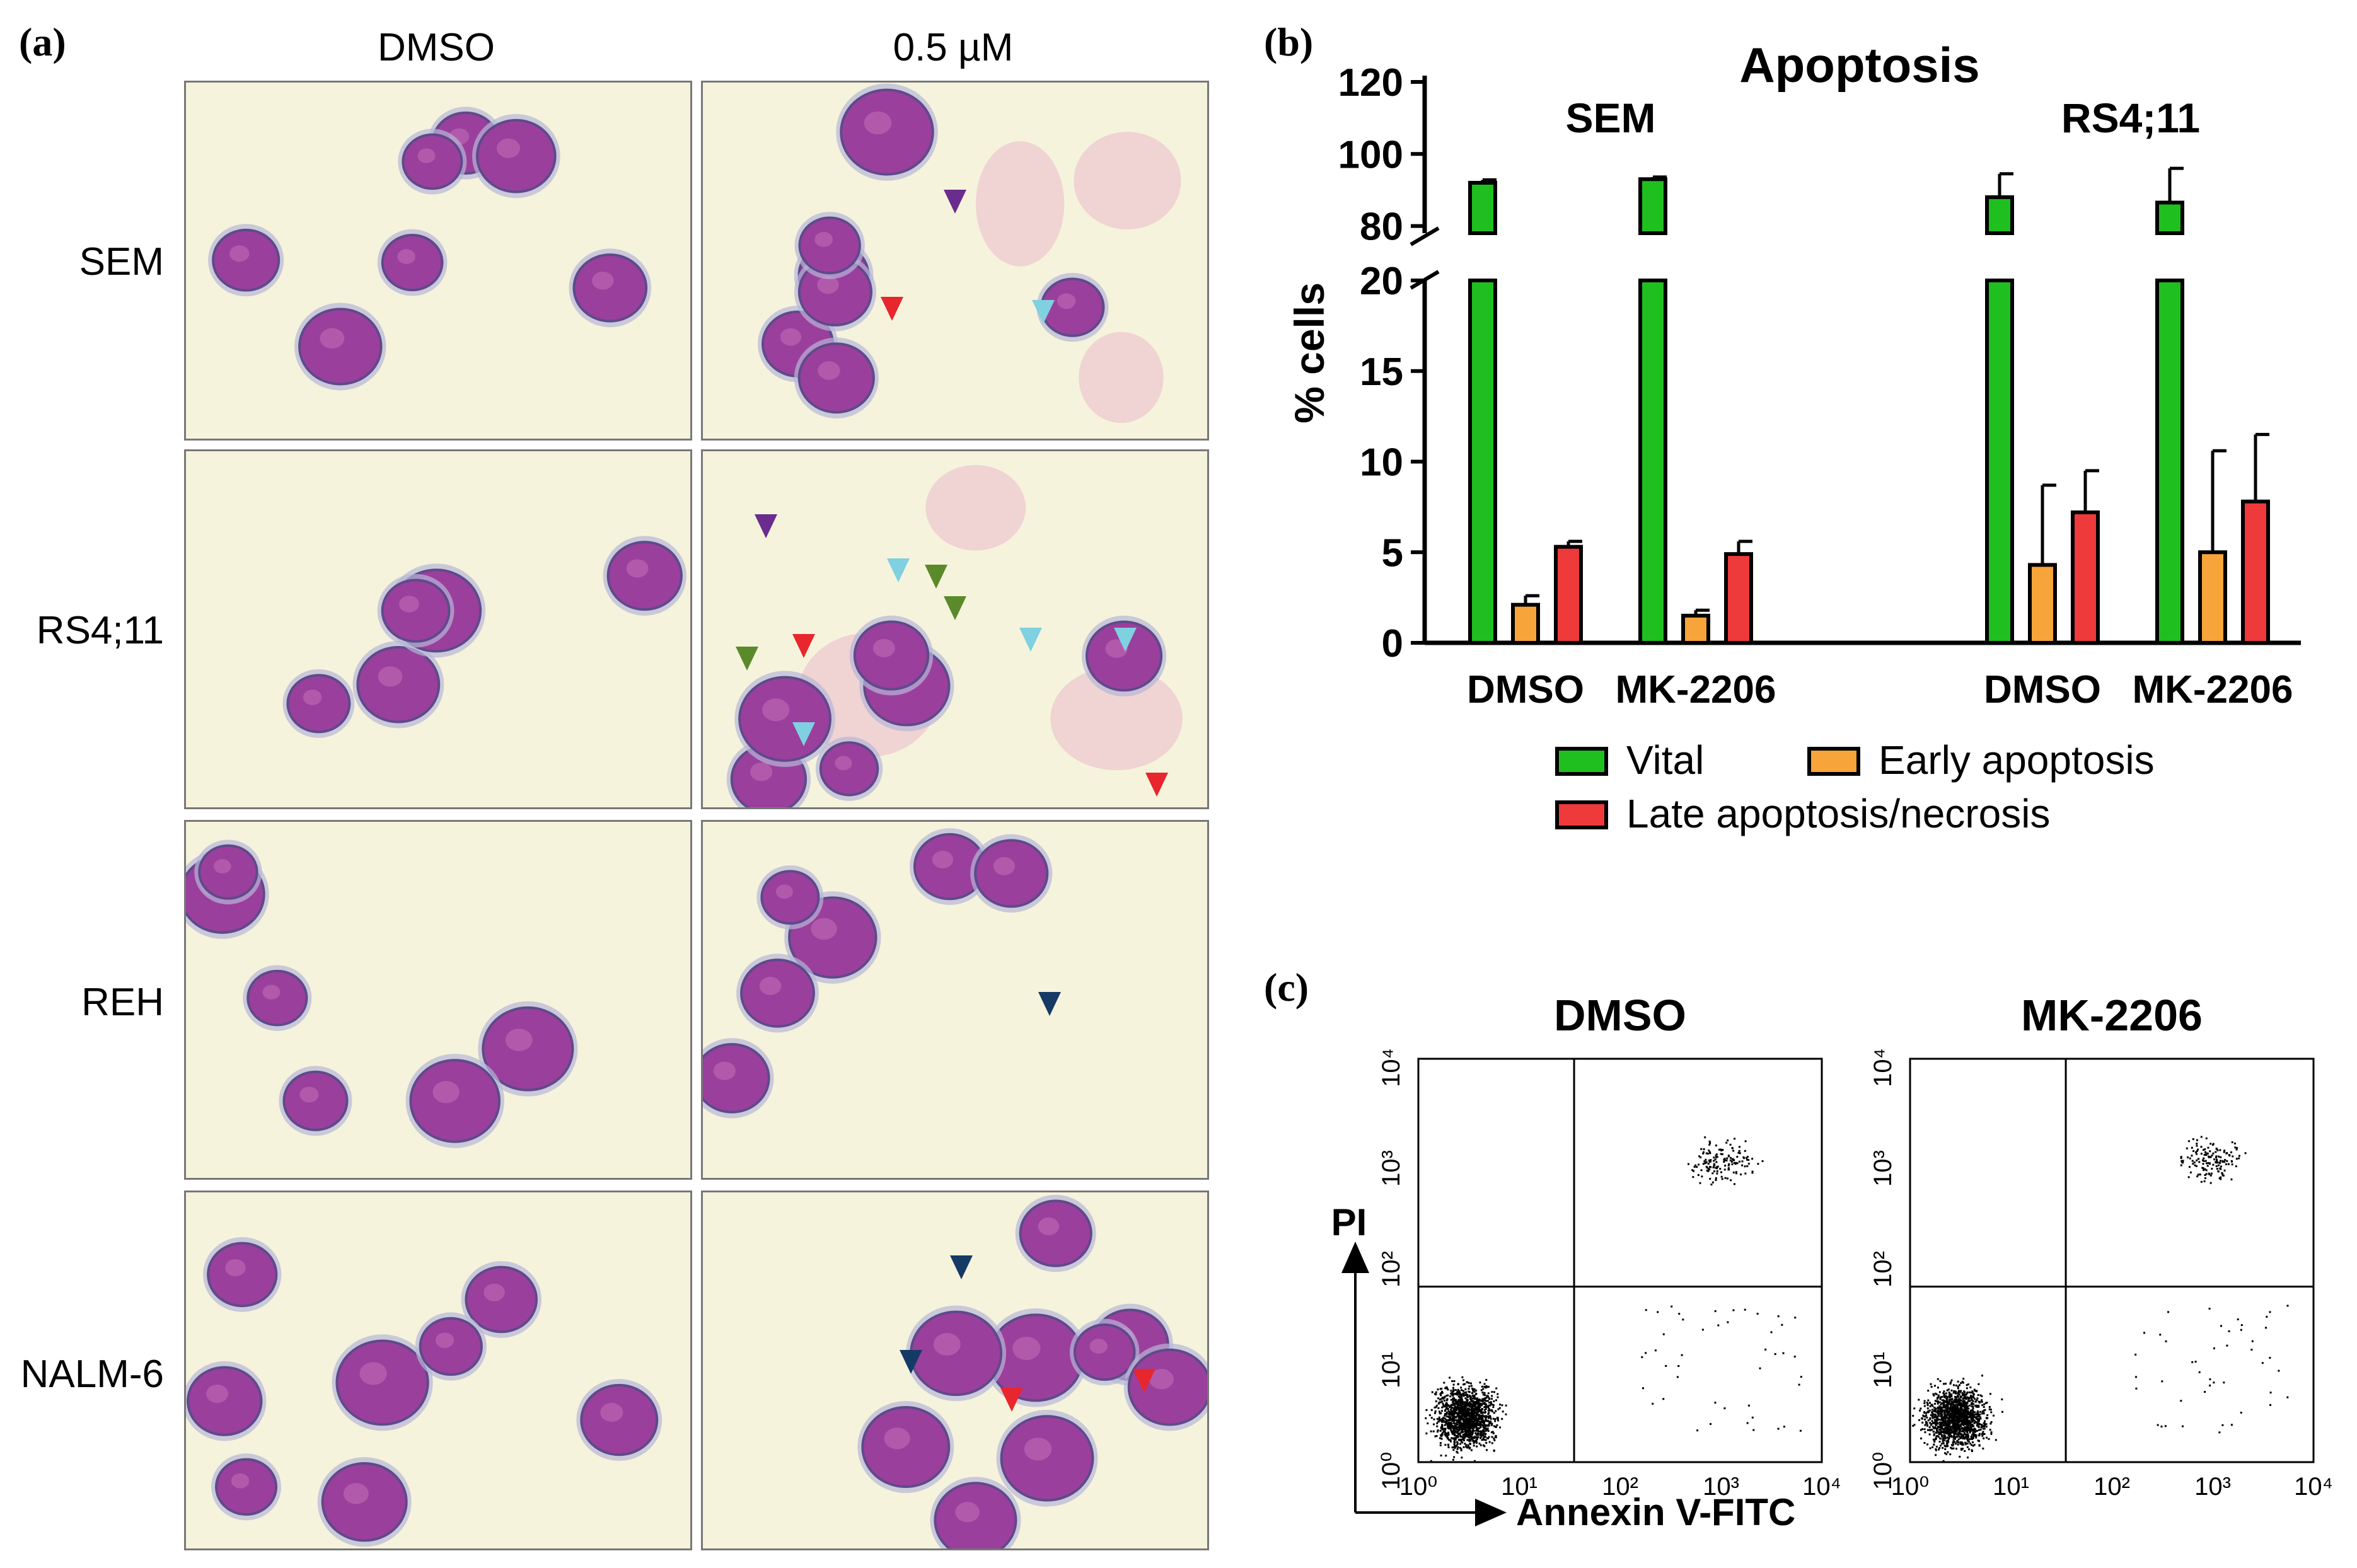 The image size is (2357, 1568). What do you see at coordinates (836, 378) in the screenshot?
I see `cell` at bounding box center [836, 378].